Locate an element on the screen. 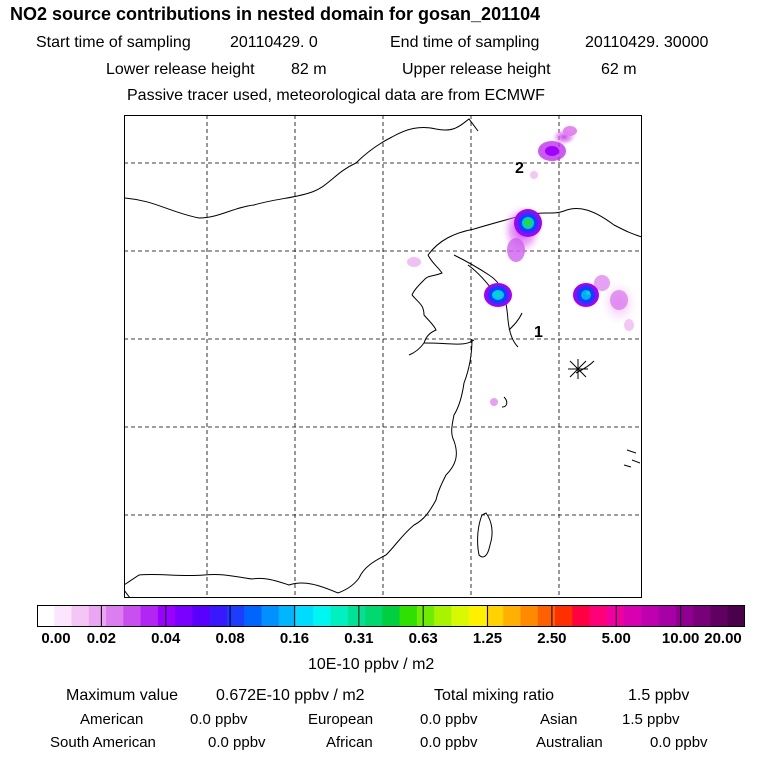 The width and height of the screenshot is (768, 768). color-scale-tick-label: 0.00 is located at coordinates (56, 638).